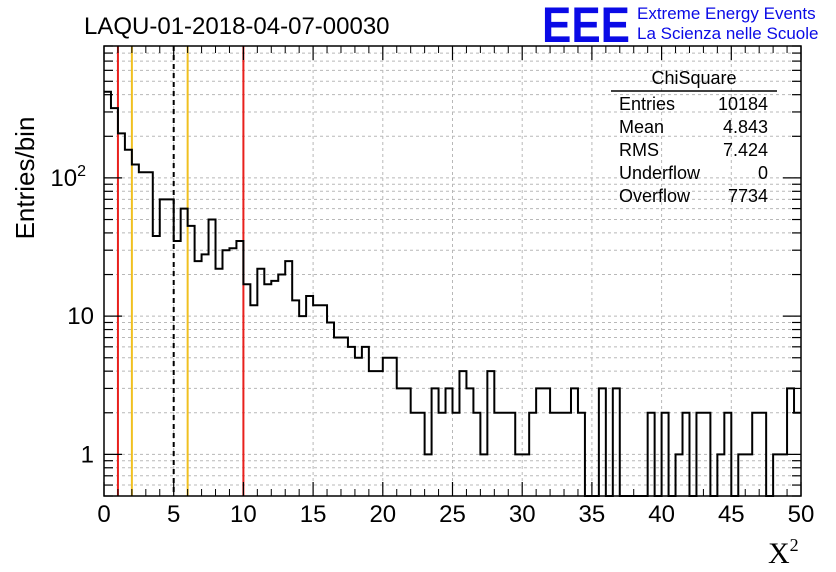  What do you see at coordinates (592, 514) in the screenshot?
I see `x-tick-label: 35` at bounding box center [592, 514].